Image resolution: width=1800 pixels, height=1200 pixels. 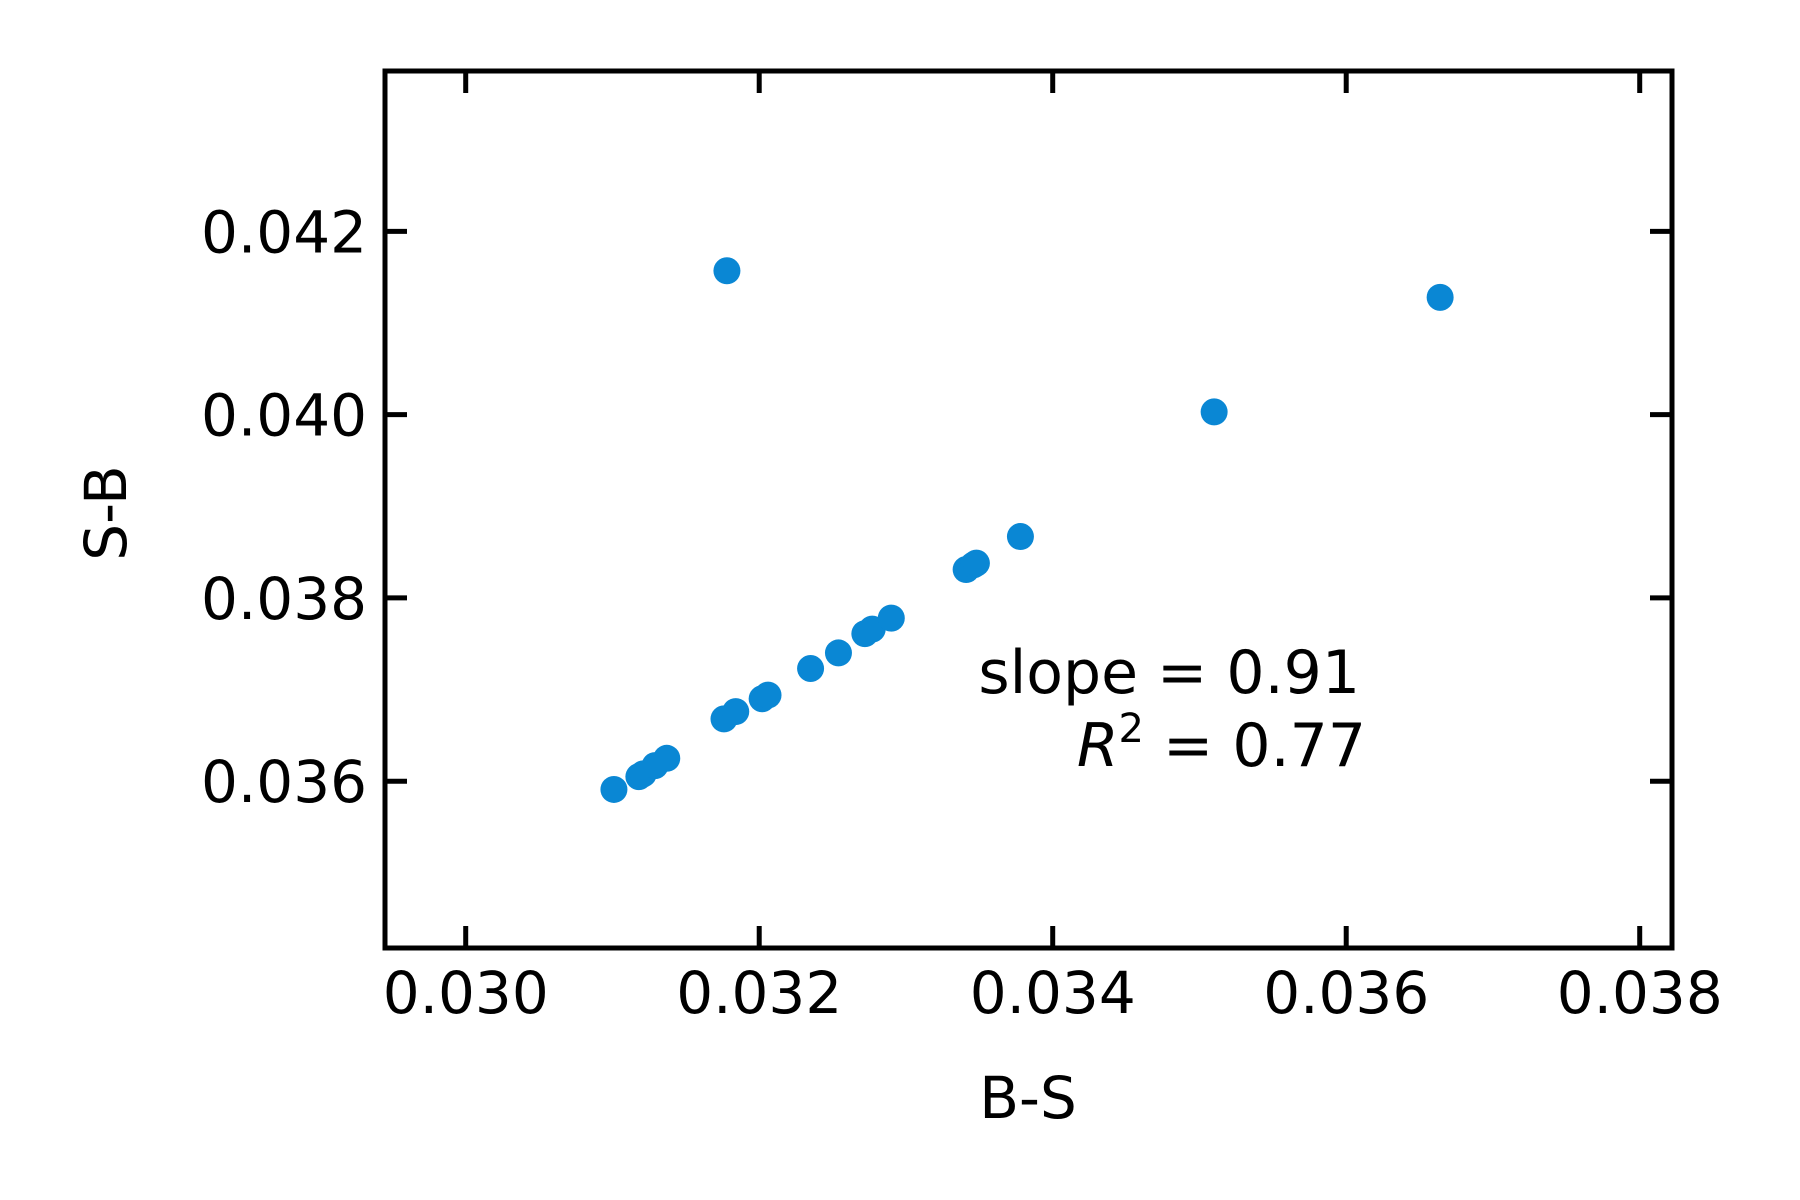 What do you see at coordinates (284, 782) in the screenshot?
I see `y-tick-label: 0.036` at bounding box center [284, 782].